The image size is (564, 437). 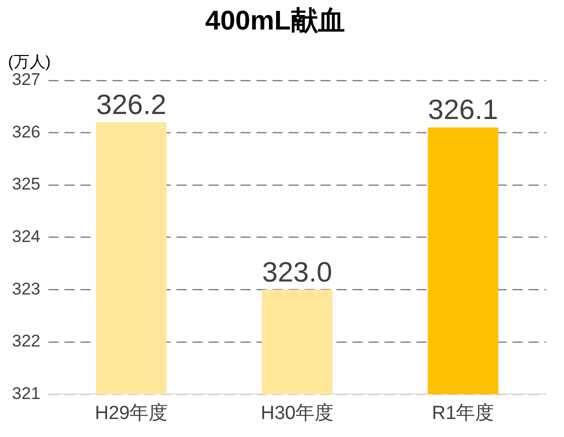 What do you see at coordinates (26, 393) in the screenshot?
I see `y-tick-label: 321` at bounding box center [26, 393].